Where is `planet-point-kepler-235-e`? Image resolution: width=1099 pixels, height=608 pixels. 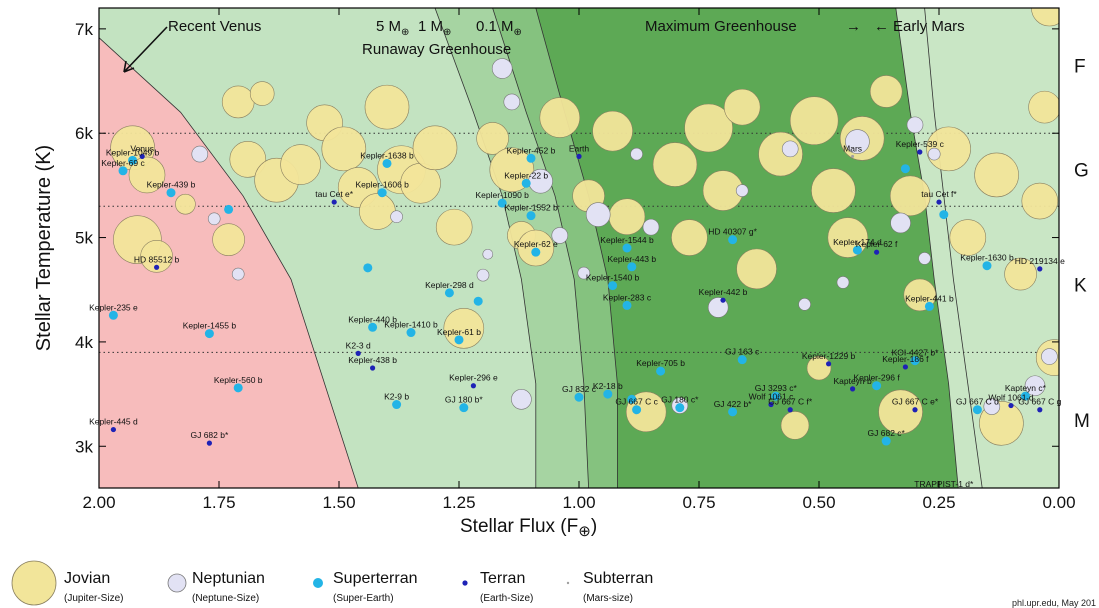
planet-point-kepler-235-e is located at coordinates (113, 315).